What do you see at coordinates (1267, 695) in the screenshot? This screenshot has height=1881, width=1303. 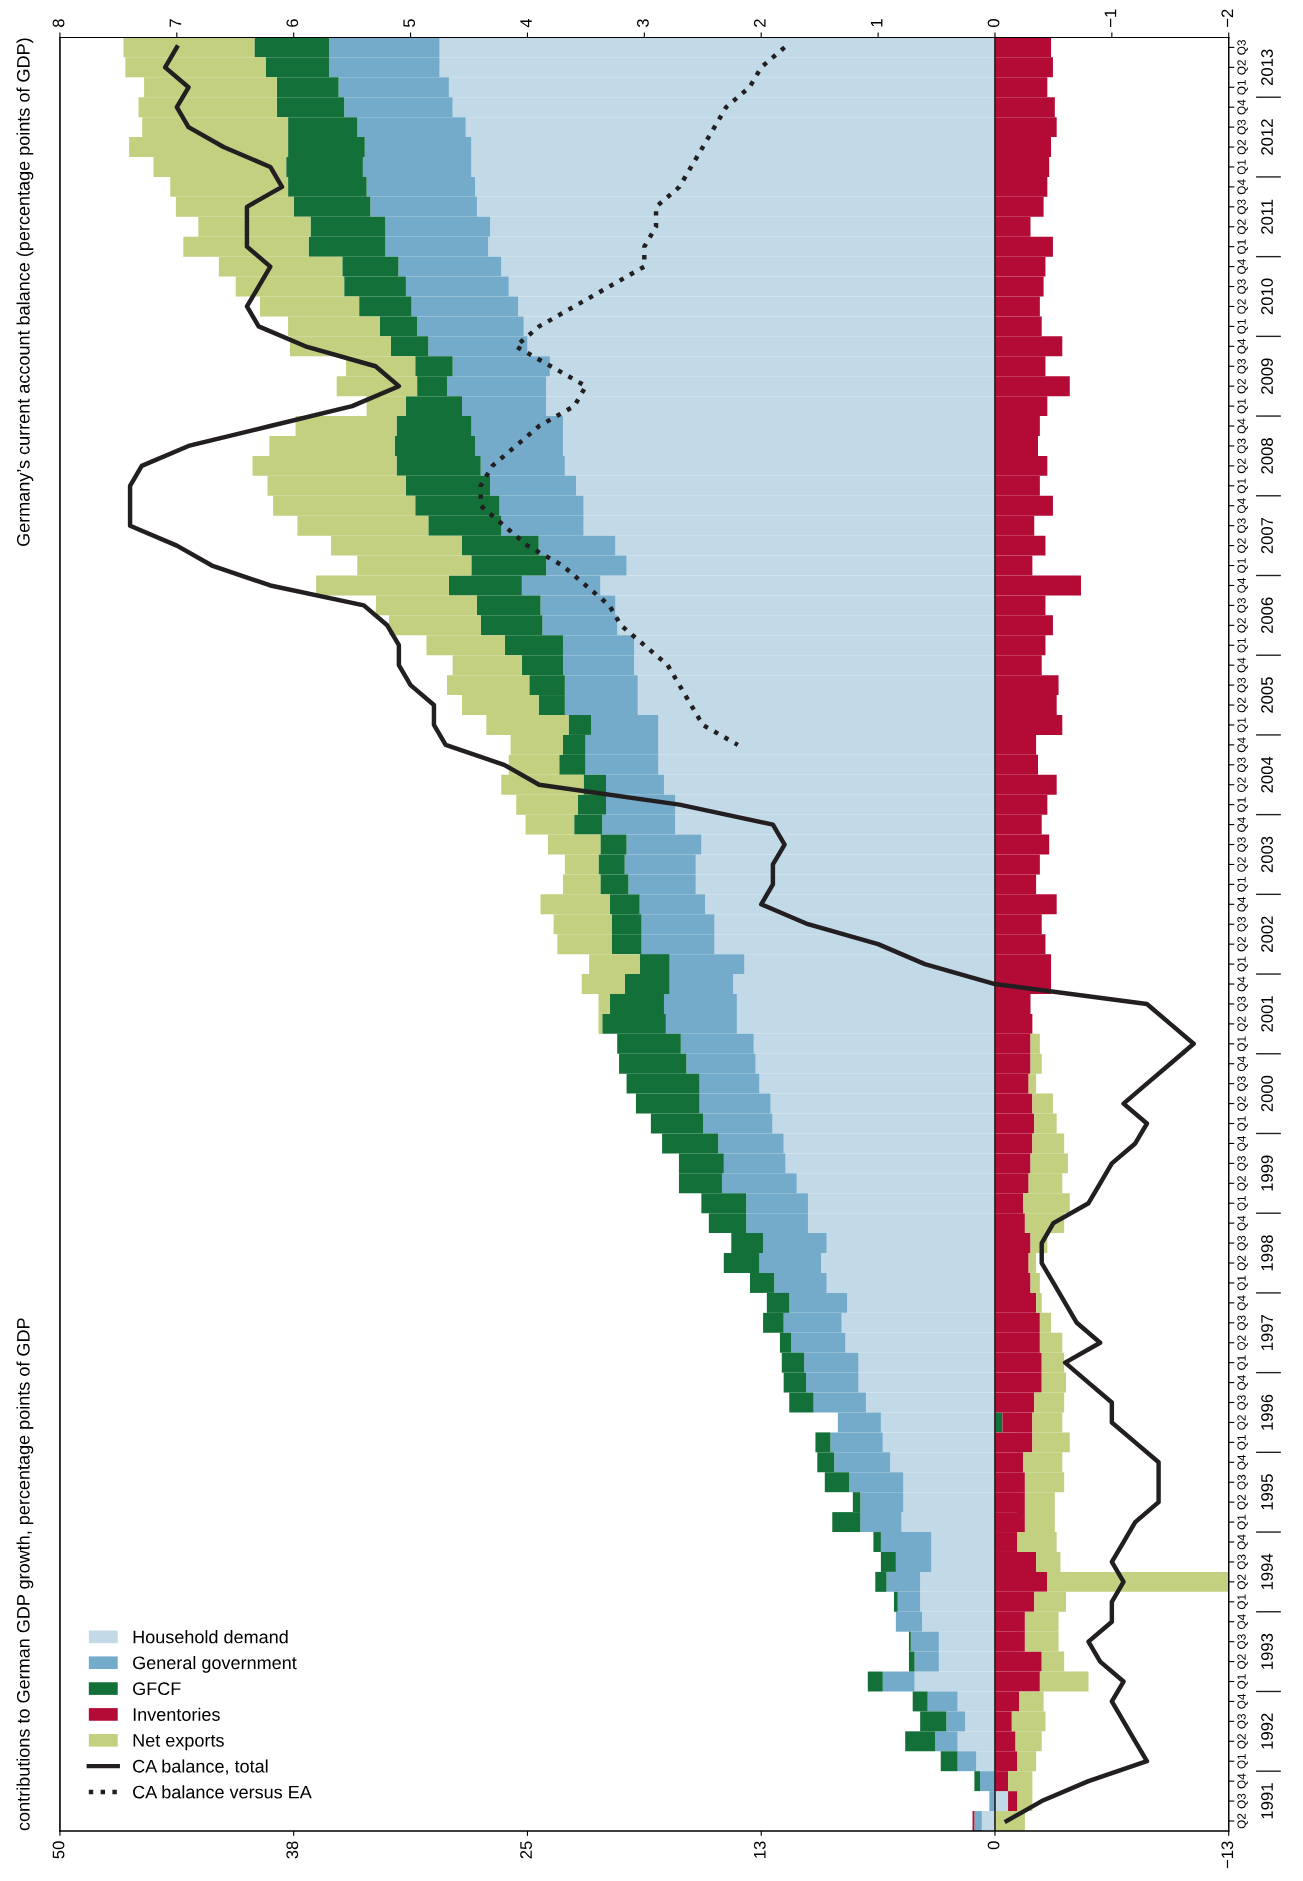 I see `text: 2005` at bounding box center [1267, 695].